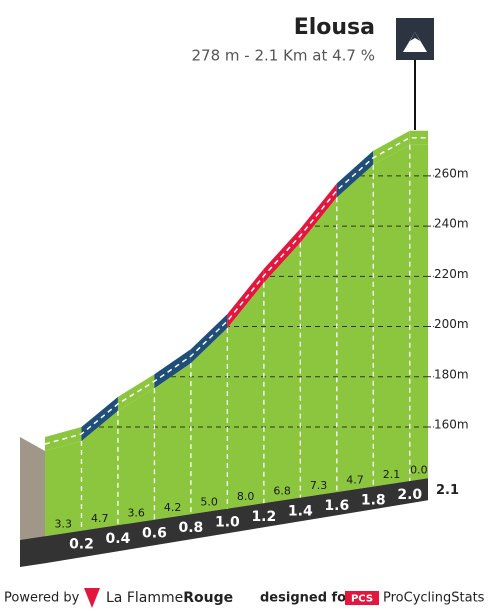  I want to click on gradient-label: 5.0, so click(209, 501).